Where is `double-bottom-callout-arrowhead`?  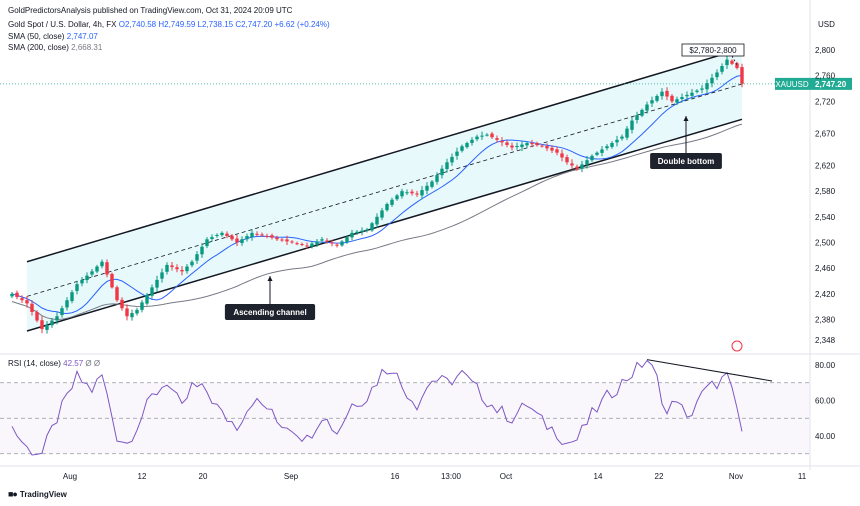 double-bottom-callout-arrowhead is located at coordinates (686, 118).